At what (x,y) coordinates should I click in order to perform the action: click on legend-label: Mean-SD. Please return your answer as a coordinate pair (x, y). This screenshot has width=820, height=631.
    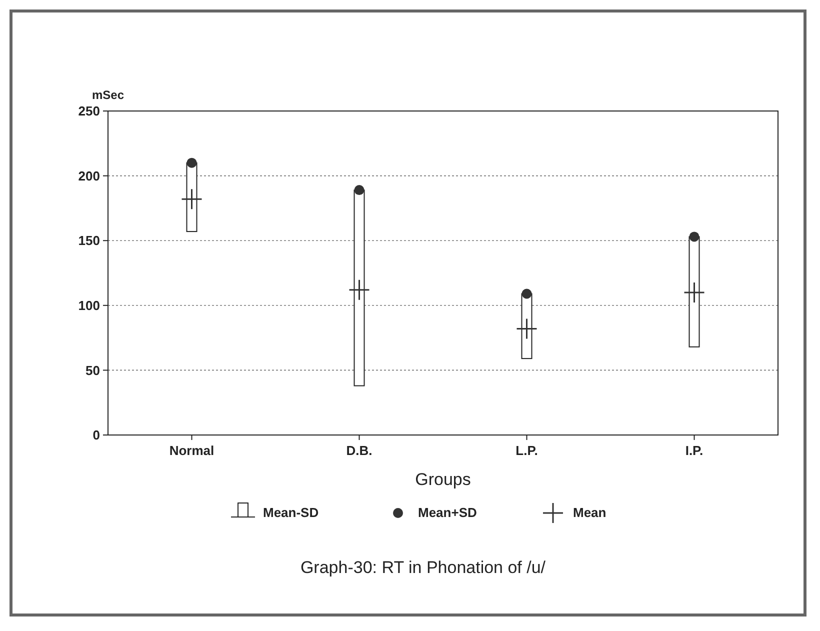
    Looking at the image, I should click on (291, 512).